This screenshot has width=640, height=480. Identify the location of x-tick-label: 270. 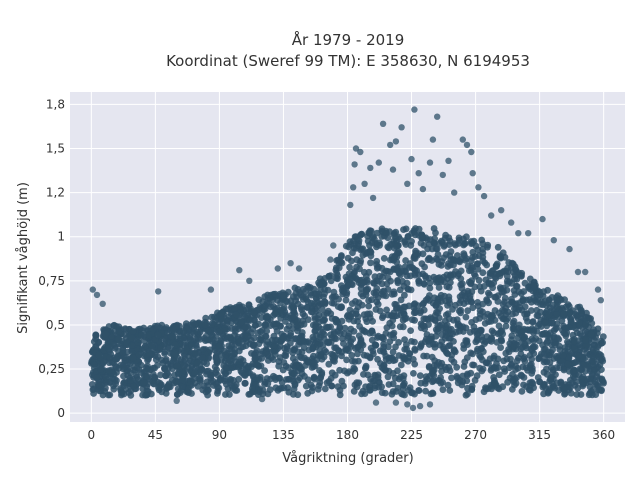
(475, 435).